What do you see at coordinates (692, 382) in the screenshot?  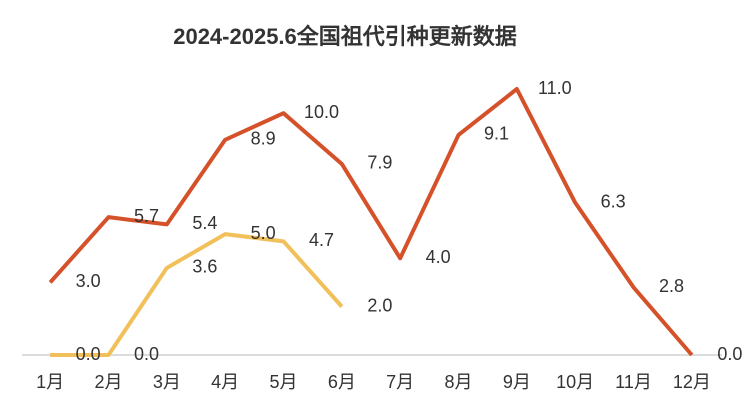 I see `x-tick-label: 12月` at bounding box center [692, 382].